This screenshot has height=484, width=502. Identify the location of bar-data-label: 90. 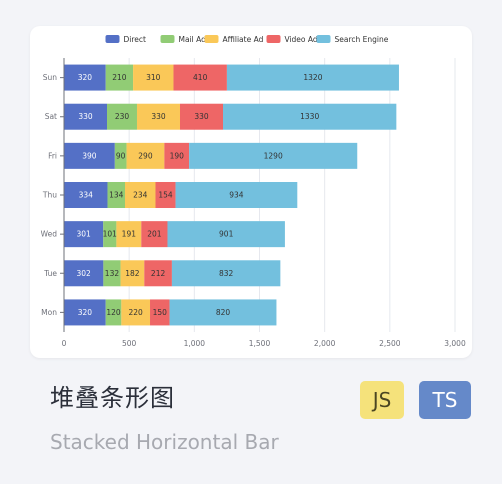
(121, 155).